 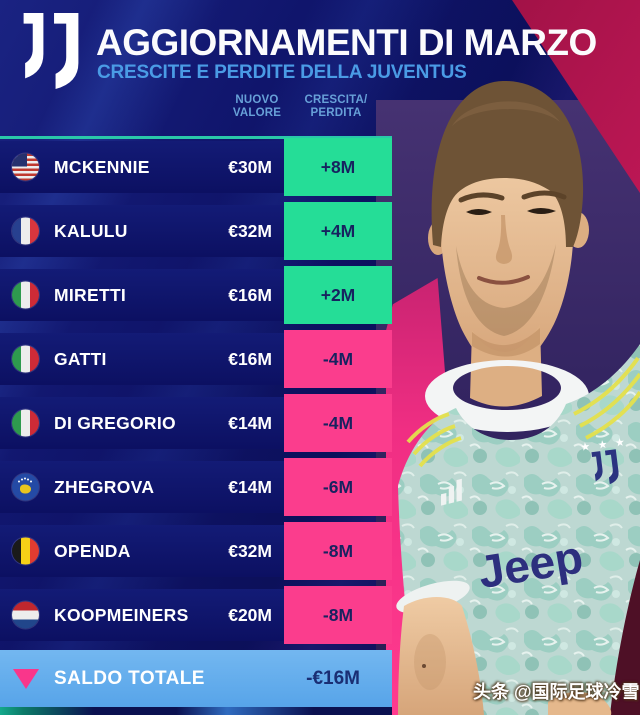 I want to click on value-change-cell: -6M, so click(x=338, y=487).